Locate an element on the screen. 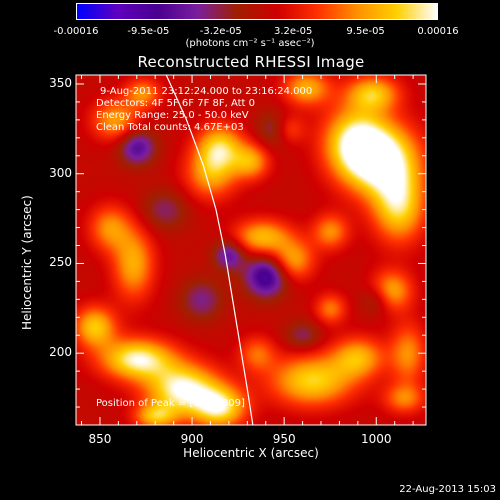 The height and width of the screenshot is (500, 500). chart-title: Reconstructed RHESSI Image is located at coordinates (251, 62).